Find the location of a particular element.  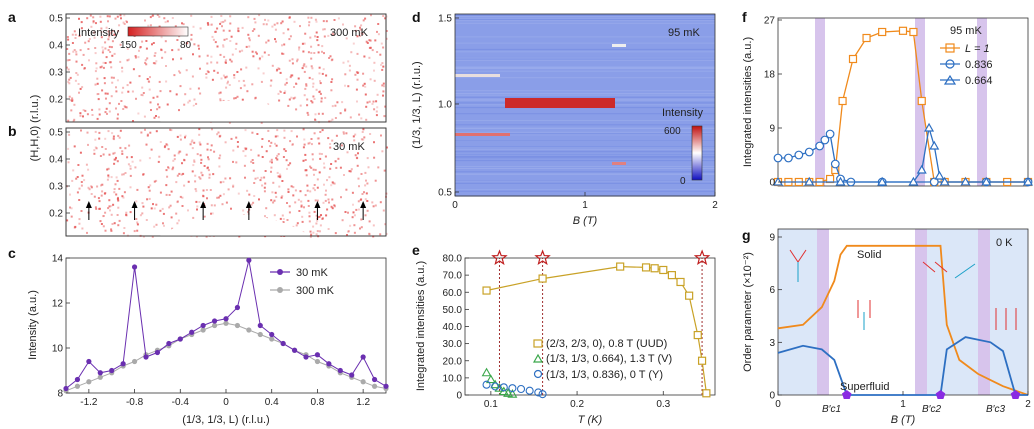

y-point is located at coordinates (542, 394).